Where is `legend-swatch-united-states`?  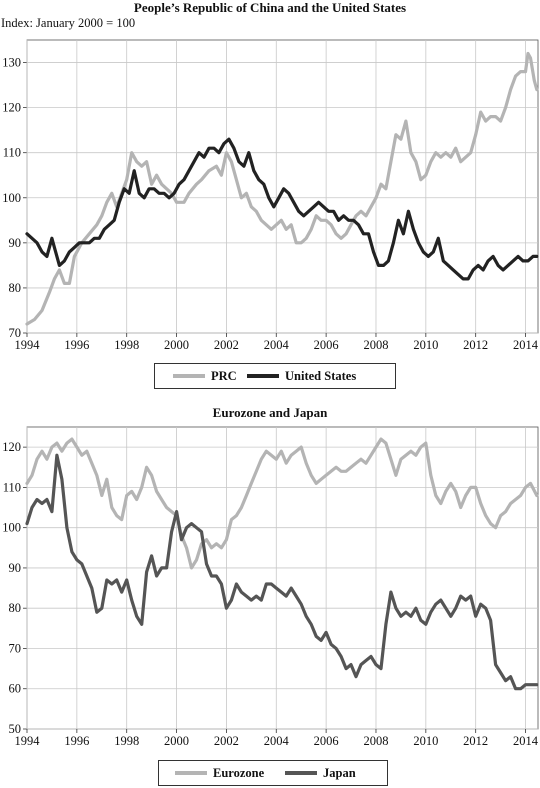
legend-swatch-united-states is located at coordinates (263, 376).